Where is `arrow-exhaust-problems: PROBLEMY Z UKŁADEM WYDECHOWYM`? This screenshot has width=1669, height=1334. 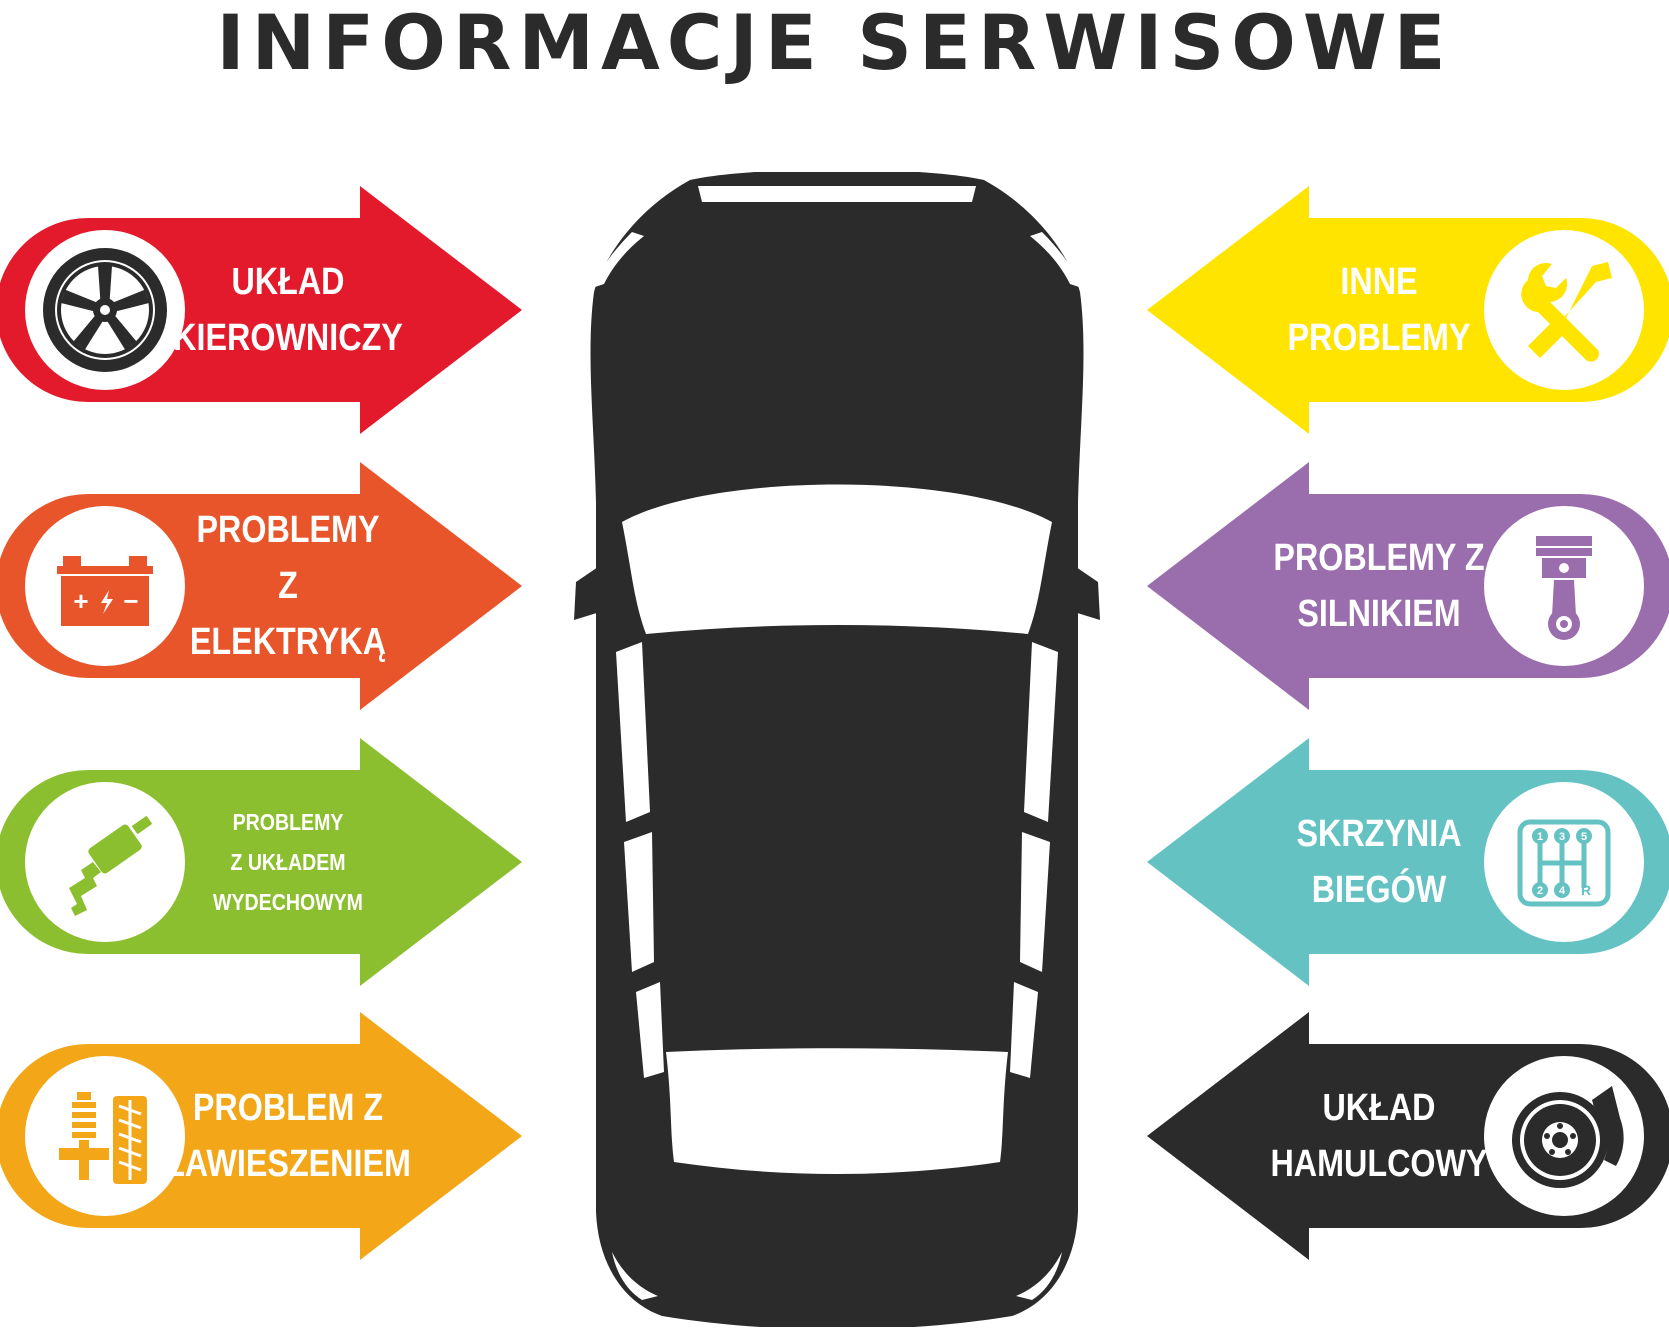
arrow-exhaust-problems: PROBLEMY Z UKŁADEM WYDECHOWYM is located at coordinates (261, 862).